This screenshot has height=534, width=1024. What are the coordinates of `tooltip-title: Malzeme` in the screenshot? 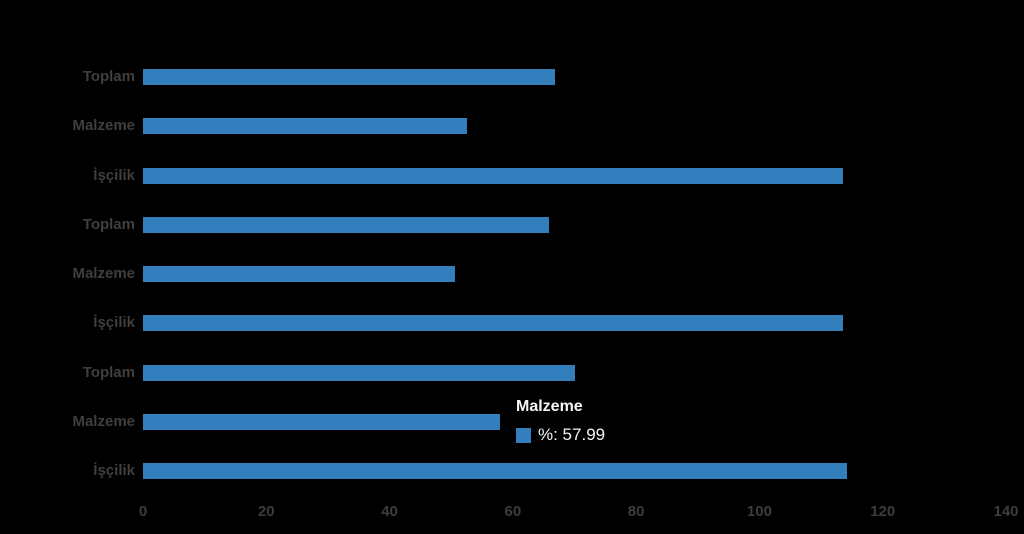 It's located at (549, 406).